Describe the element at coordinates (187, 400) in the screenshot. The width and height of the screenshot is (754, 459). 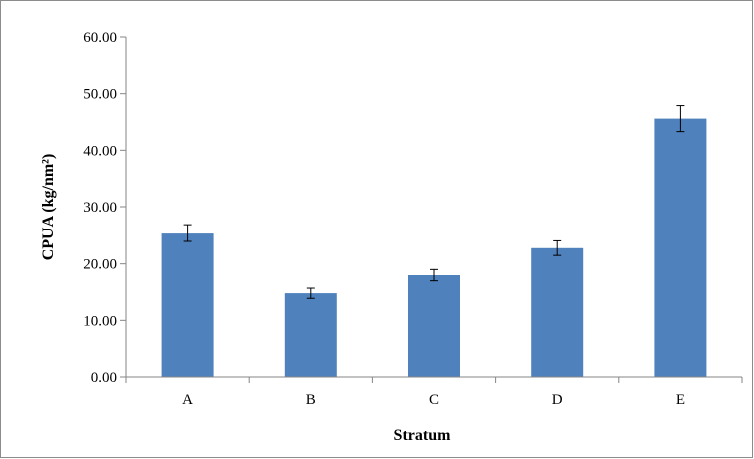
I see `x-tick-label: A` at that location.